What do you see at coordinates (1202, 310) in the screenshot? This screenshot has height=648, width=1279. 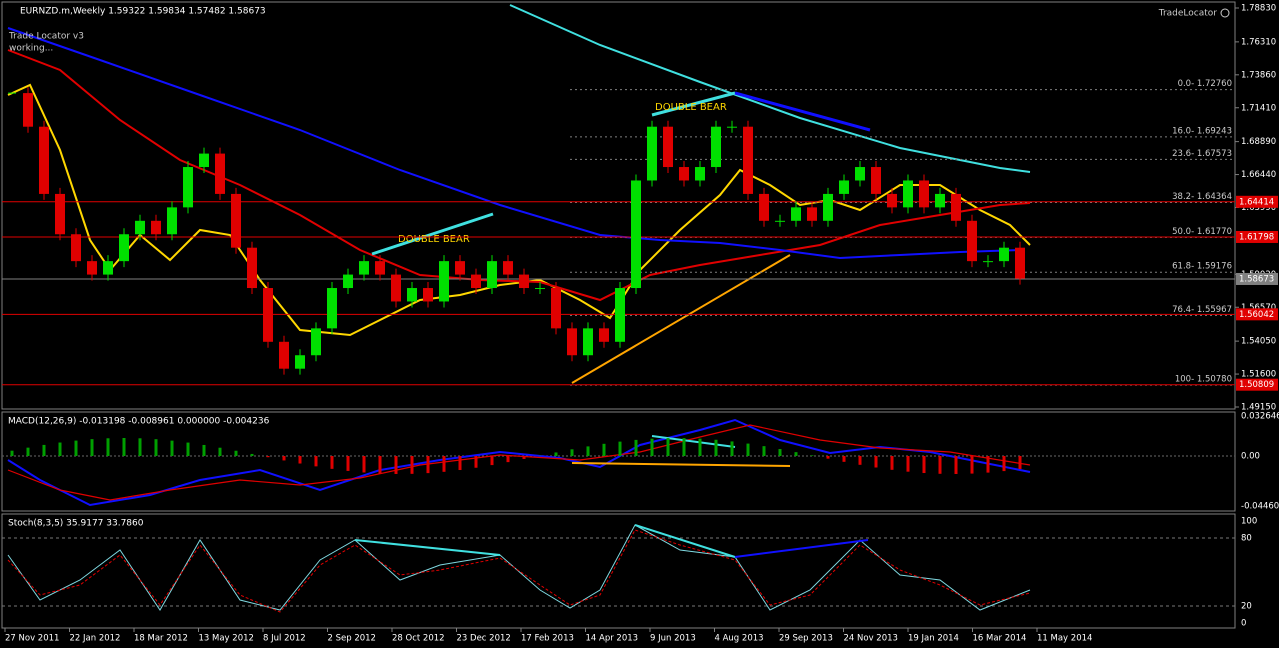 I see `fib-label: 76.4- 1.55967` at bounding box center [1202, 310].